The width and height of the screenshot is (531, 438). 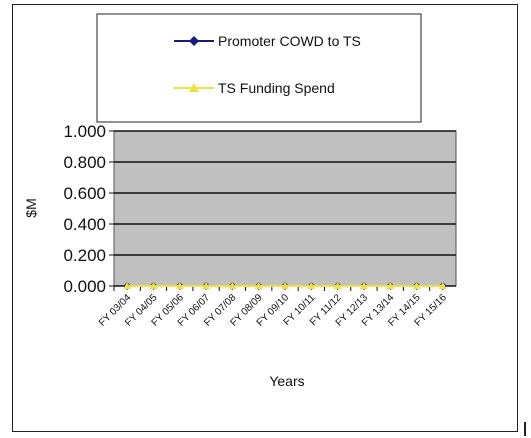 I want to click on y-tick-label: 1.000, so click(x=84, y=131).